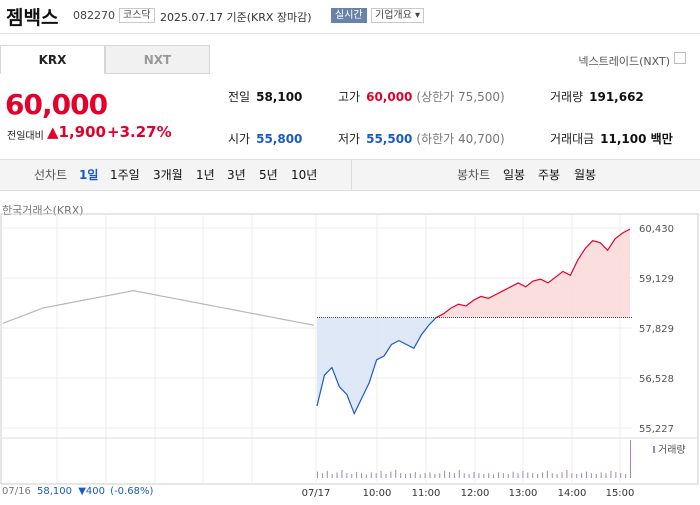 This screenshot has width=700, height=505. What do you see at coordinates (572, 139) in the screenshot?
I see `stat-amount-label: 거래대금` at bounding box center [572, 139].